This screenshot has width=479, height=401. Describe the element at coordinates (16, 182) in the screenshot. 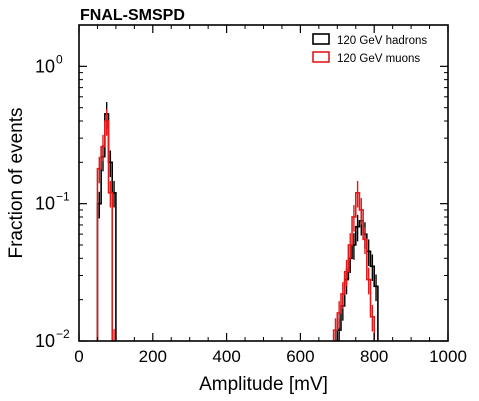

I see `y-axis-label: Fraction of events` at that location.